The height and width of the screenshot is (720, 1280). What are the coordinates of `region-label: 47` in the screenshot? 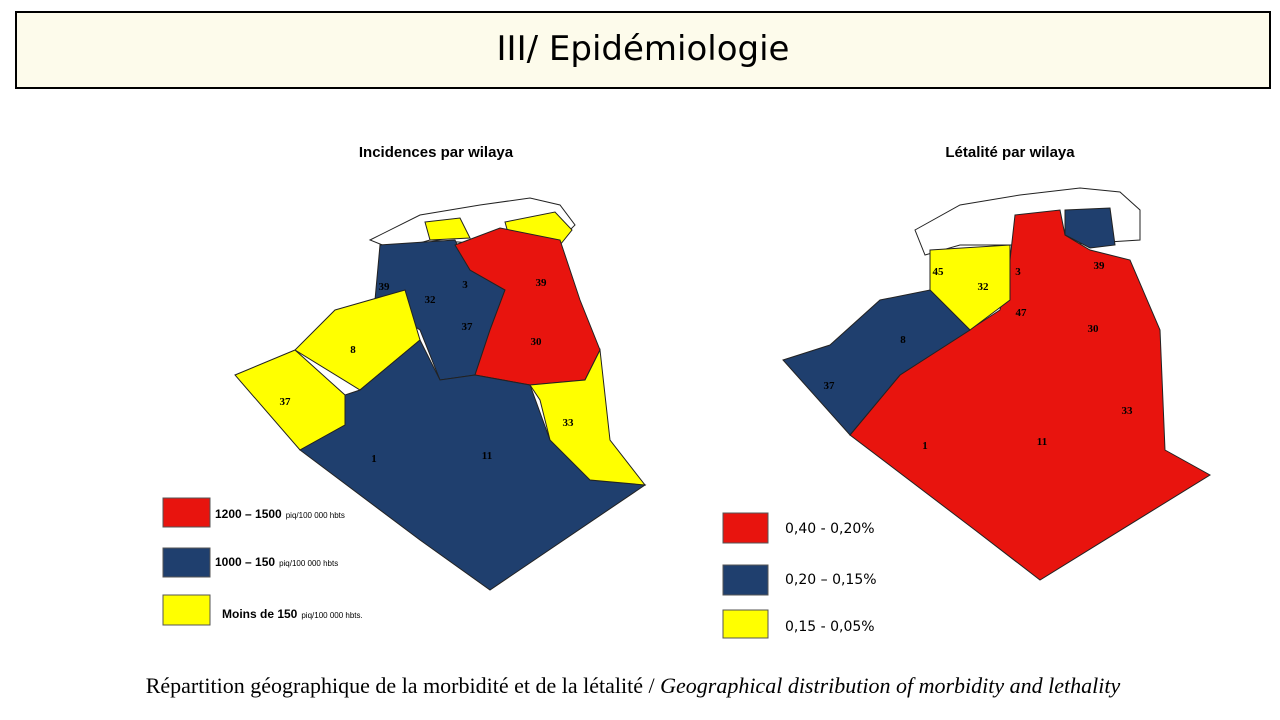 It's located at (1022, 313).